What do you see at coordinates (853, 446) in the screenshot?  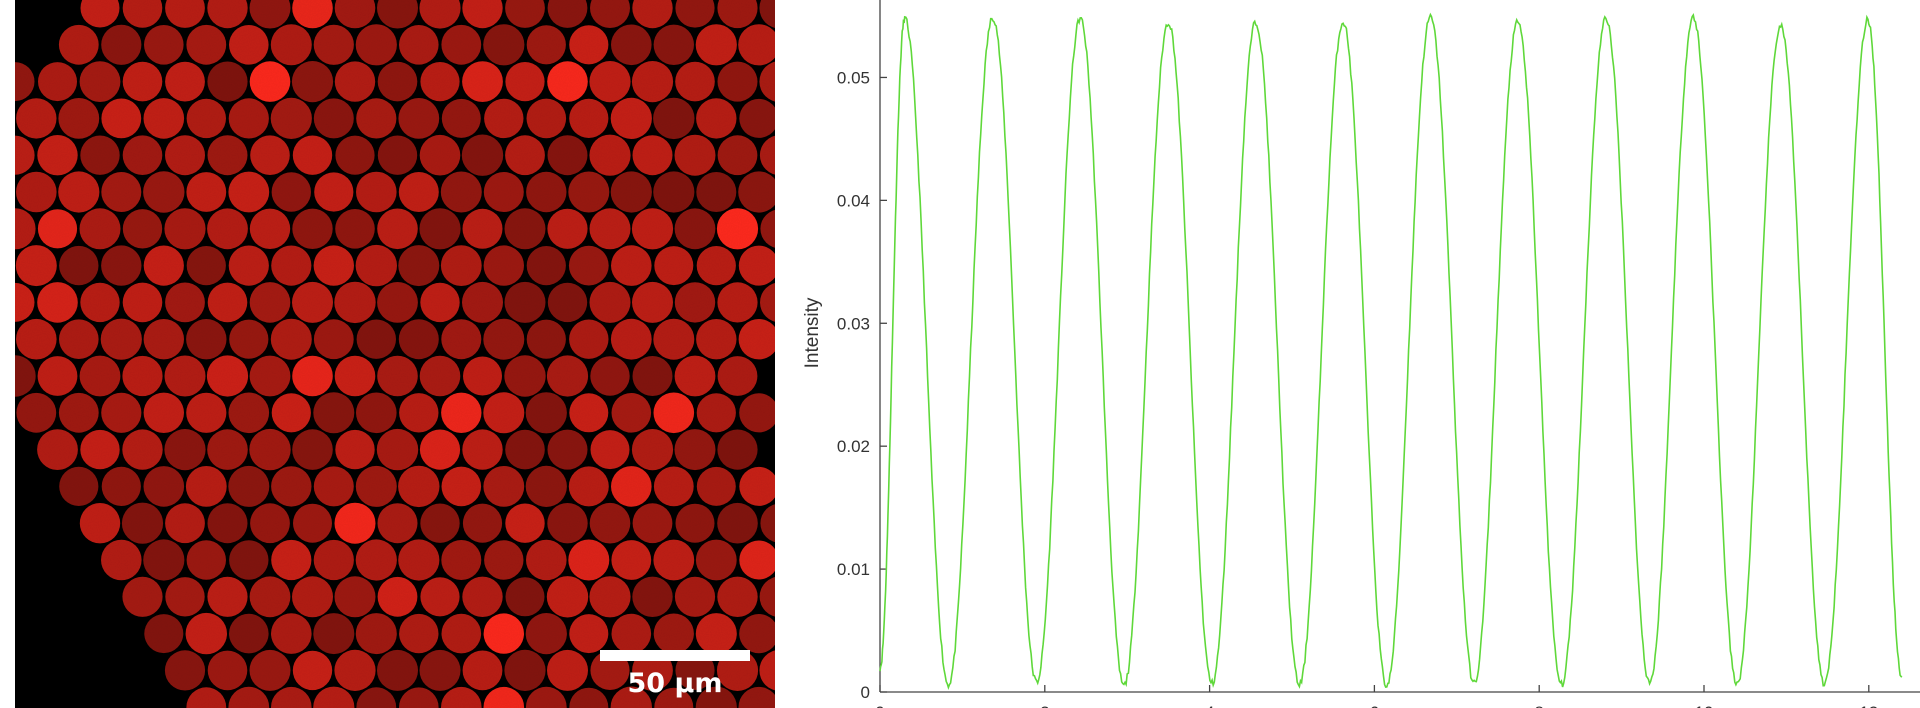 I see `y-tick-label: 0.02` at bounding box center [853, 446].